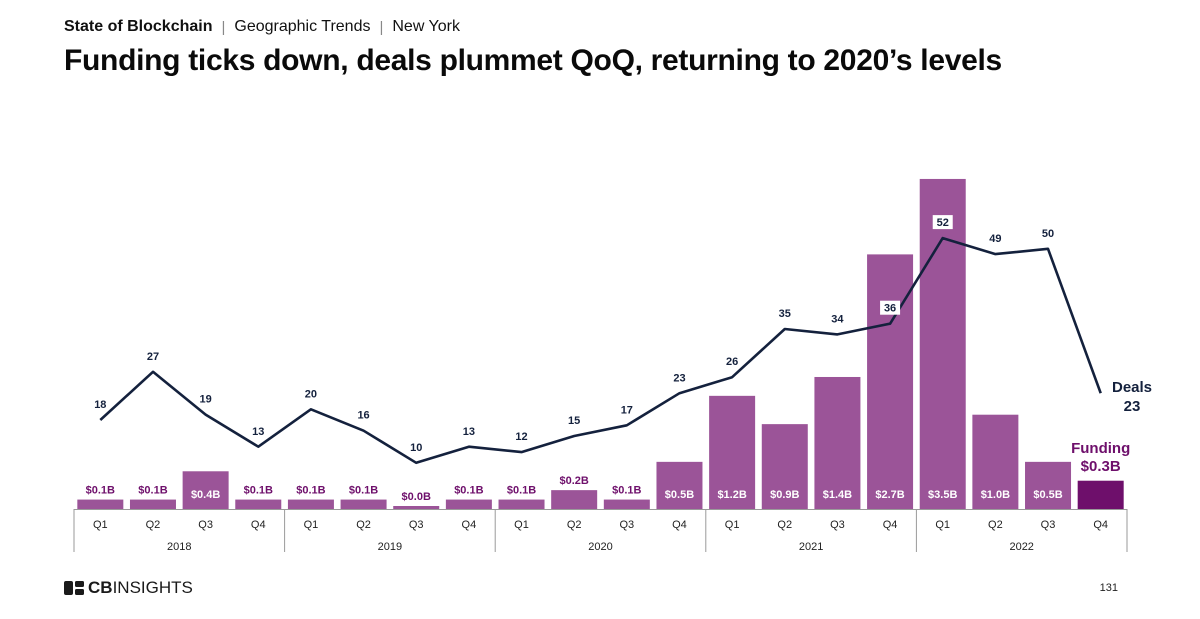 The width and height of the screenshot is (1200, 619). I want to click on deal-value-label: 50, so click(1048, 234).